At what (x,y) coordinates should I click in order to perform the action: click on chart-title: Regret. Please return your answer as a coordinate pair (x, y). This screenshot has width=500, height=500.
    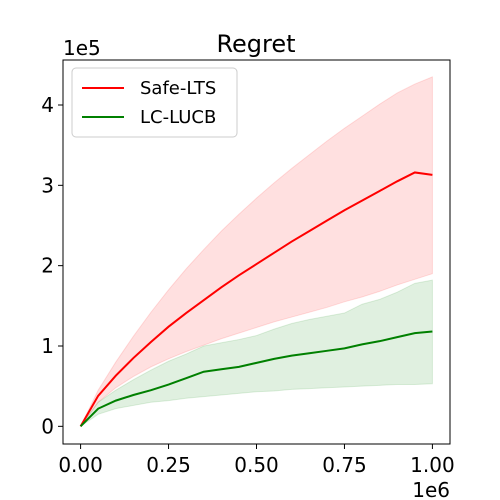
    Looking at the image, I should click on (255, 44).